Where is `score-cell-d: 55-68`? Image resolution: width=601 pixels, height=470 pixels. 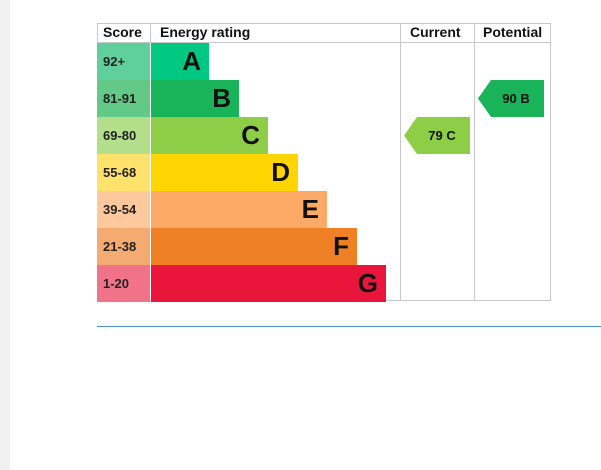 score-cell-d: 55-68 is located at coordinates (123, 172).